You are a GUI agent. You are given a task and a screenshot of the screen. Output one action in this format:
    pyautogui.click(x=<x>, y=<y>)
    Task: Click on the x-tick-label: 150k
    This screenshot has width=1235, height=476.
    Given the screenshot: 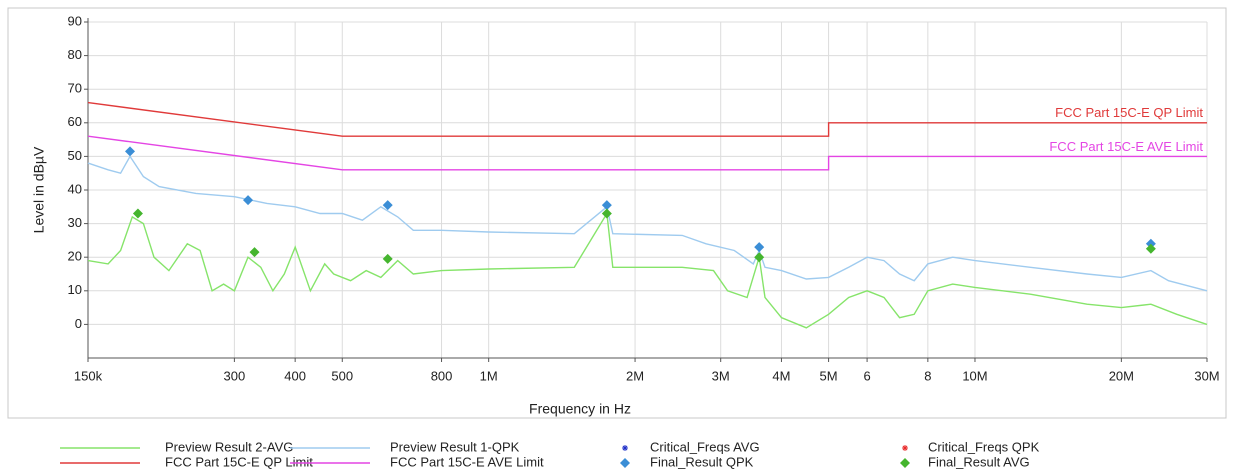 What is the action you would take?
    pyautogui.click(x=88, y=375)
    